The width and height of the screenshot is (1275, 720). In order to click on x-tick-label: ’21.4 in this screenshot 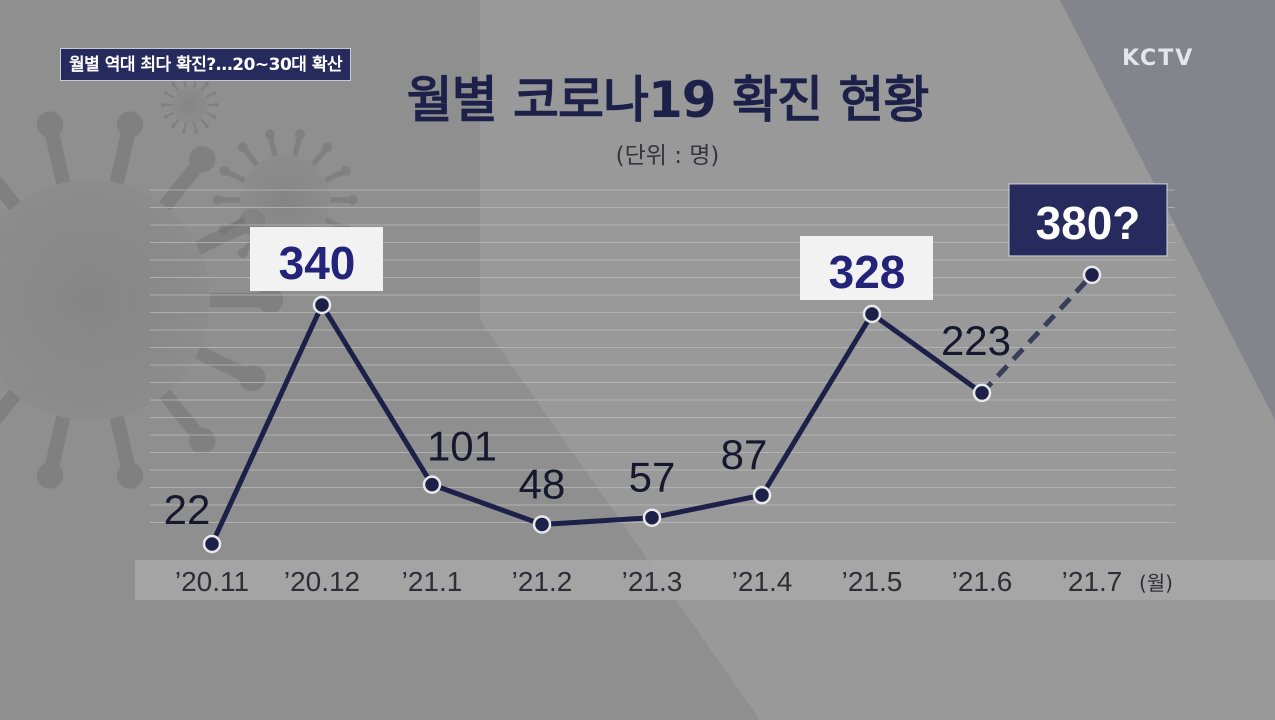, I will do `click(762, 581)`.